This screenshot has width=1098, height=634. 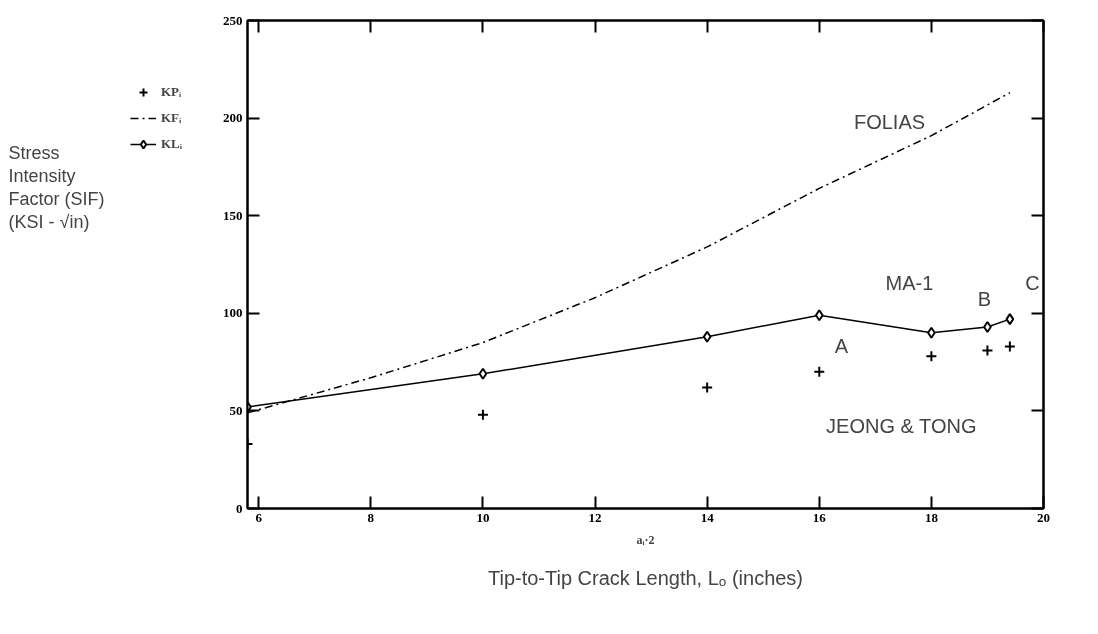 I want to click on x-tick-label: 12, so click(x=595, y=517).